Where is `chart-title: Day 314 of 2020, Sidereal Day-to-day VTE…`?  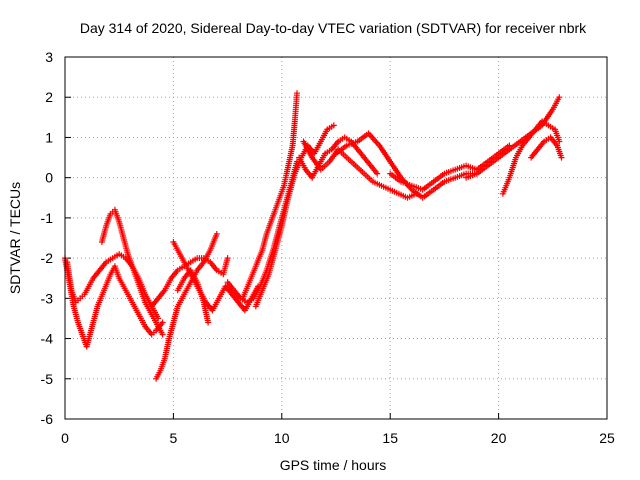
chart-title: Day 314 of 2020, Sidereal Day-to-day VTE… is located at coordinates (333, 28).